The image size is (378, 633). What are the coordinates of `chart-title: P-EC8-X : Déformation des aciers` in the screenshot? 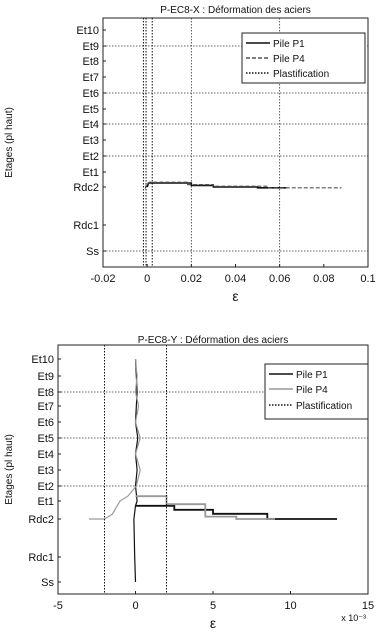 It's located at (235, 10).